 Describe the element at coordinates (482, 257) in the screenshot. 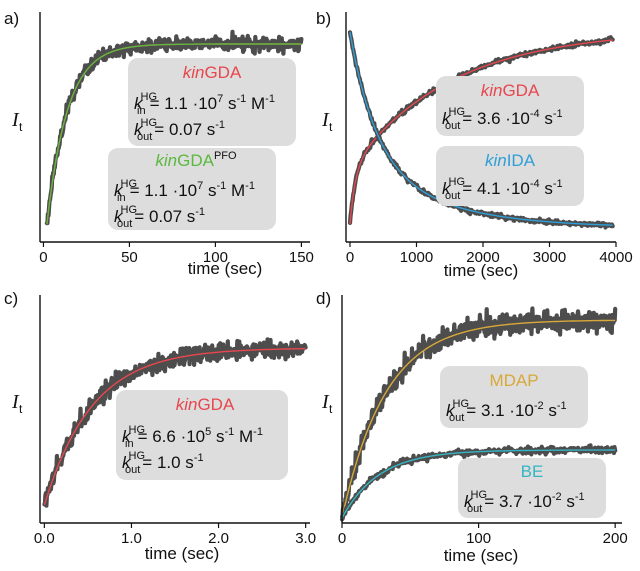

I see `x-tick-label: 2000` at that location.